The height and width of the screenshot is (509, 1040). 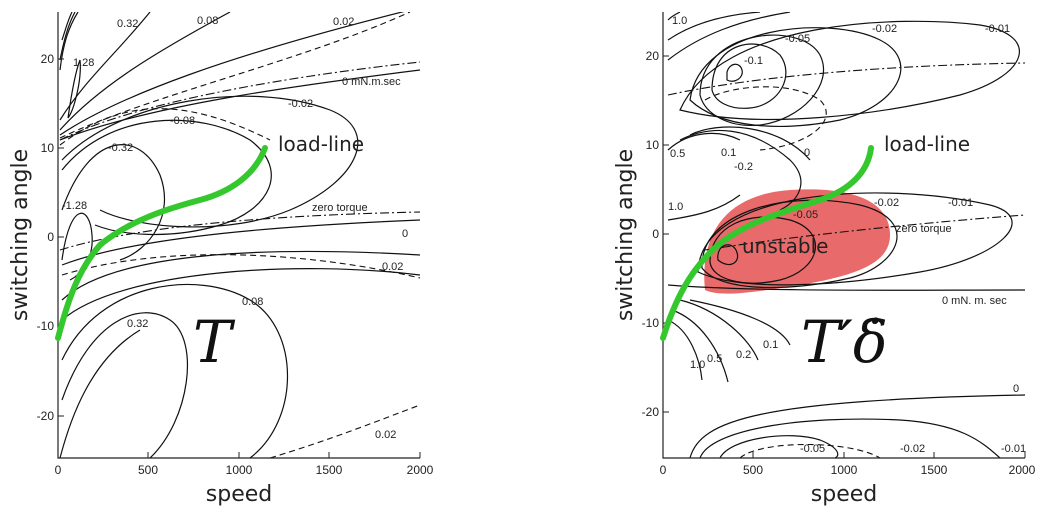 What do you see at coordinates (743, 167) in the screenshot?
I see `right-contour-label: -0.2` at bounding box center [743, 167].